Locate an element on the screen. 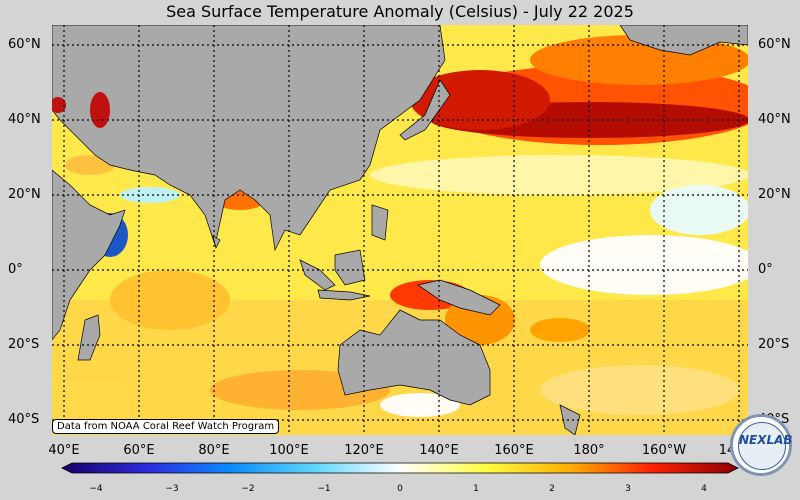 The width and height of the screenshot is (800, 500). lat-label-20s-right: 20°S is located at coordinates (774, 344).